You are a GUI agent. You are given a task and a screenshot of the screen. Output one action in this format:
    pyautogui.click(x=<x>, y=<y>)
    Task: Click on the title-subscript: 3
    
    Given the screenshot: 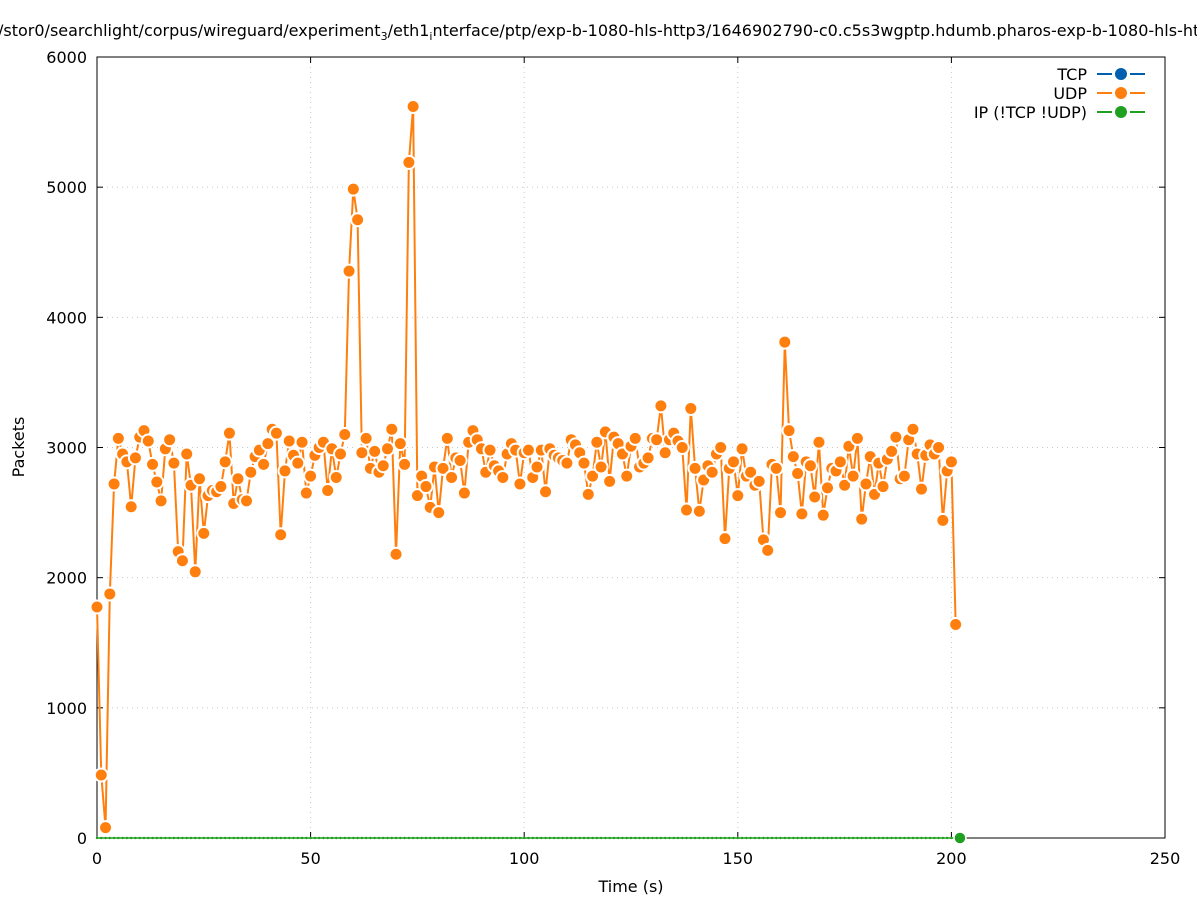 What is the action you would take?
    pyautogui.click(x=384, y=36)
    